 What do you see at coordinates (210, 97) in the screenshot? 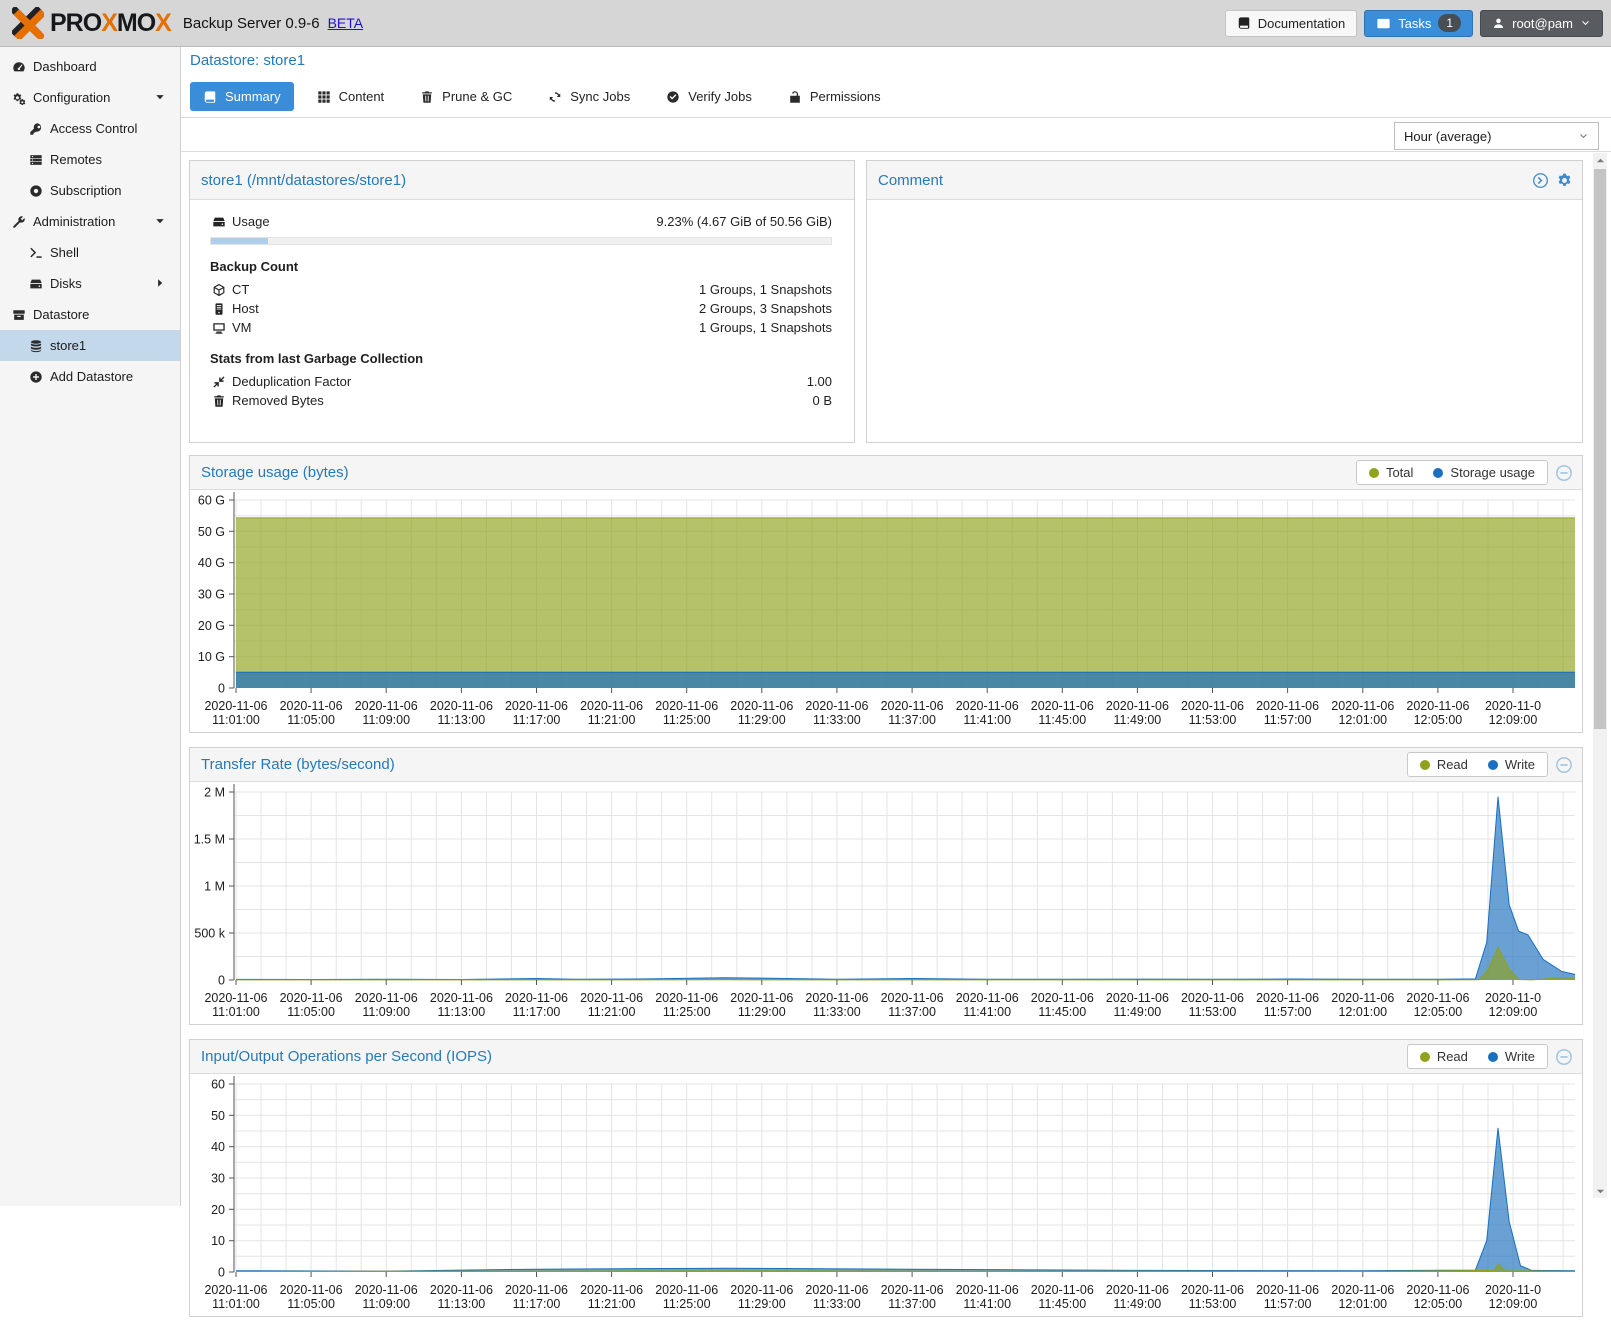
I see `book-icon` at bounding box center [210, 97].